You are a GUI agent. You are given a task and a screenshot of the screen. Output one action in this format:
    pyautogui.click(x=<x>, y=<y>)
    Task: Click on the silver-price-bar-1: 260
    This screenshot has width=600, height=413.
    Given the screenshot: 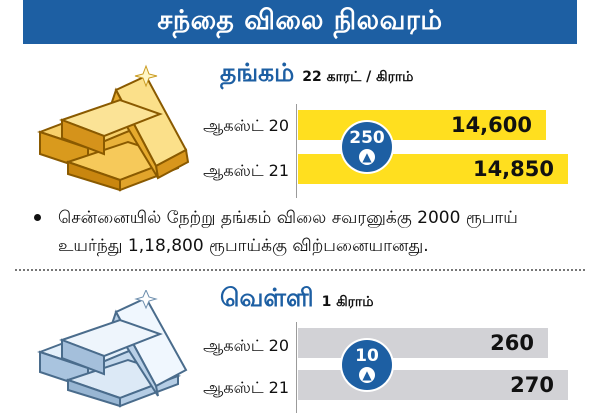 What is the action you would take?
    pyautogui.click(x=423, y=343)
    